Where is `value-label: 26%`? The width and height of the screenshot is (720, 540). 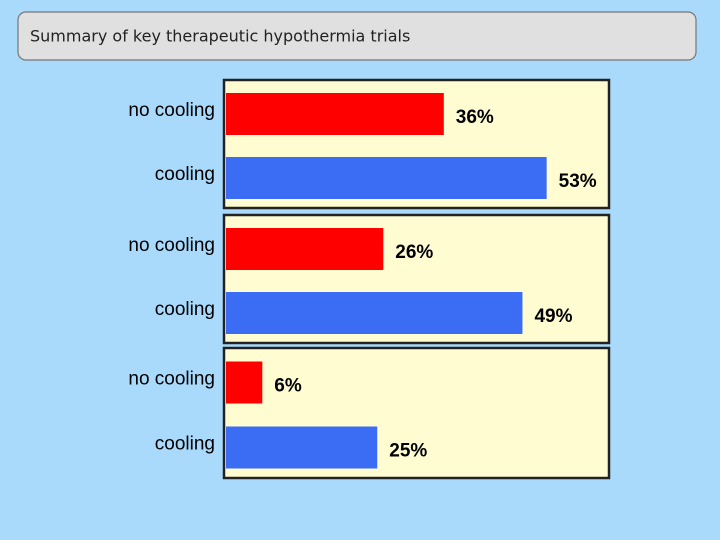
value-label: 26% is located at coordinates (414, 252).